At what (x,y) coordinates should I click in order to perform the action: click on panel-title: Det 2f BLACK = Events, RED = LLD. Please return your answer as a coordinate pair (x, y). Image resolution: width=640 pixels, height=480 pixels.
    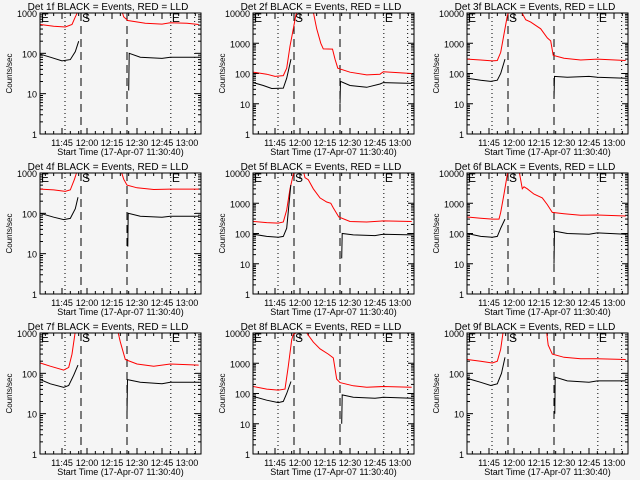
    Looking at the image, I should click on (321, 7).